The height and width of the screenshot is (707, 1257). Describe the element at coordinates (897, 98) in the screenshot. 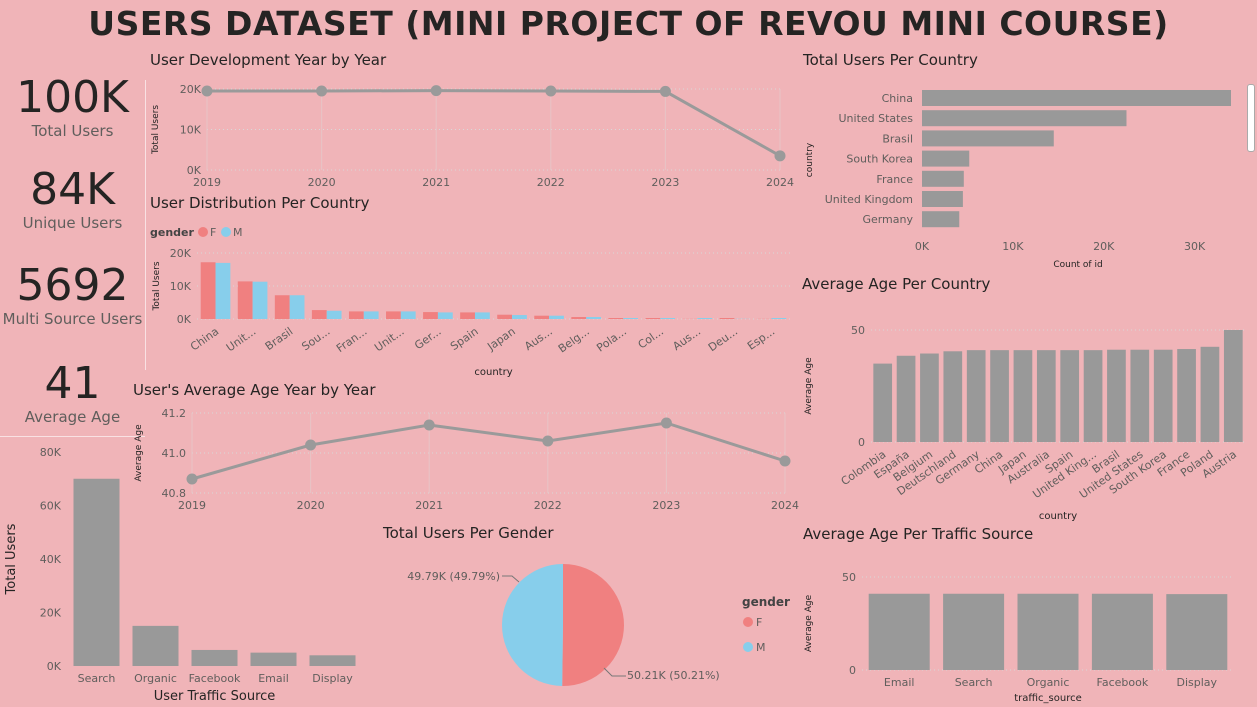

I see `y-tick-label: China` at that location.